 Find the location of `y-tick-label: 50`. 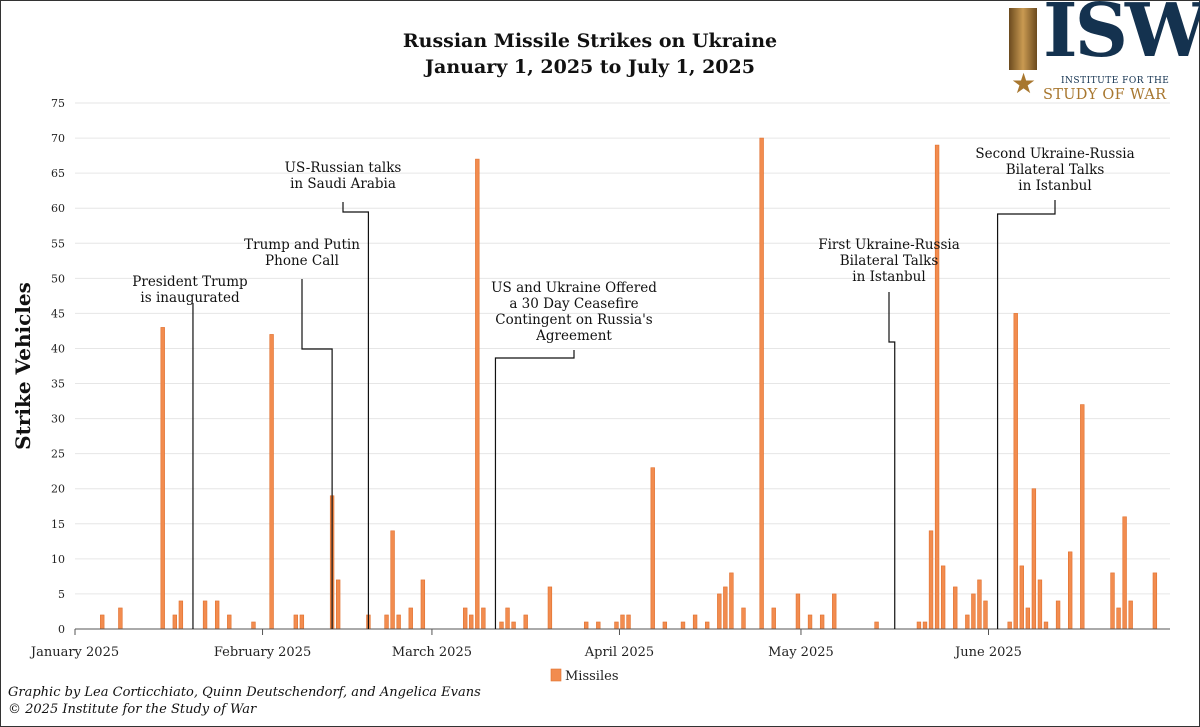

y-tick-label: 50 is located at coordinates (58, 278).